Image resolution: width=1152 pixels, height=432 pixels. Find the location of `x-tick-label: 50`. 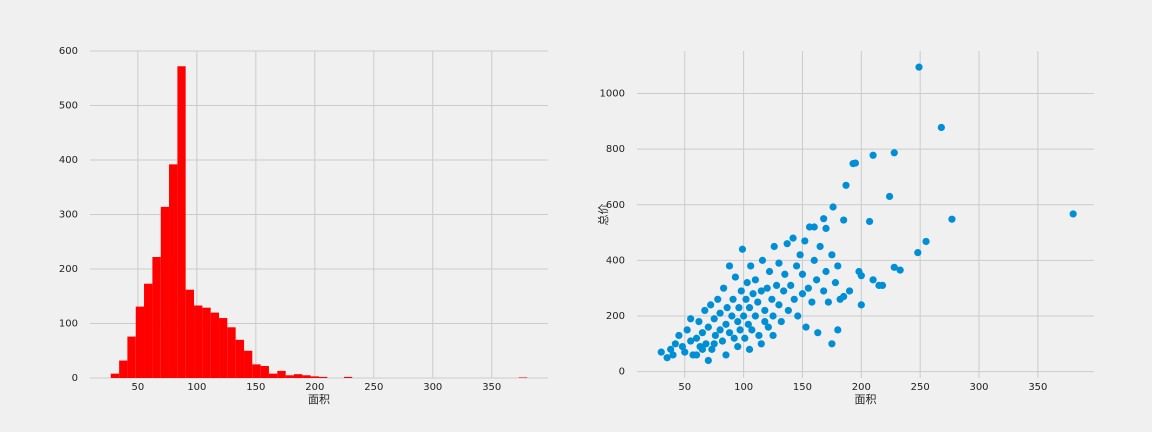

x-tick-label: 50 is located at coordinates (138, 387).